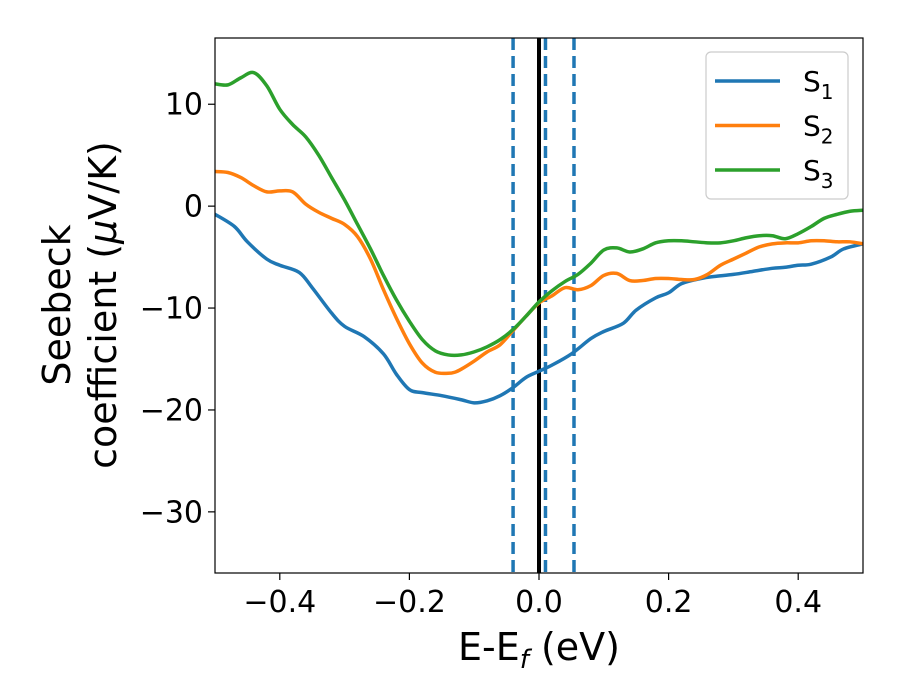 This screenshot has width=900, height=700. I want to click on y-tick-label: 10, so click(184, 105).